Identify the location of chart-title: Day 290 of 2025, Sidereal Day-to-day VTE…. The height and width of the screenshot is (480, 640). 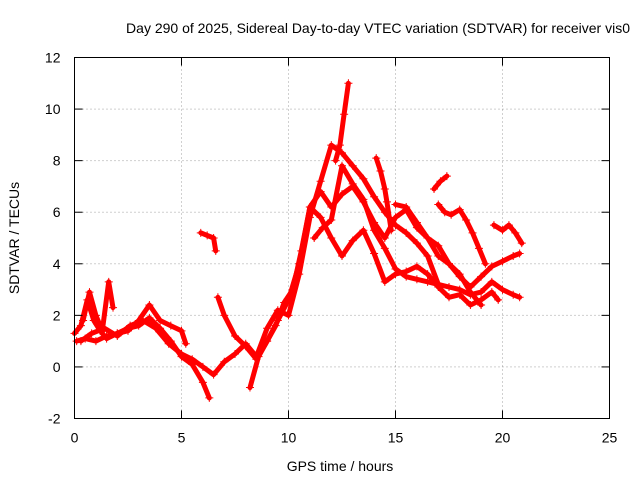
(378, 28).